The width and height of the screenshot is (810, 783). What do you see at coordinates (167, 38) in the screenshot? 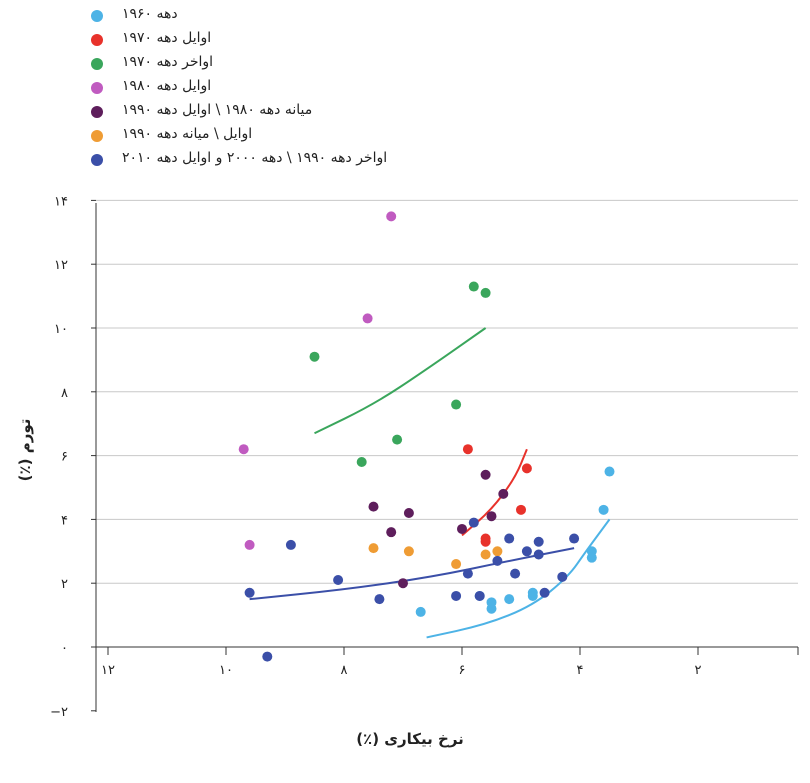
I see `legend-label: اوایل دهه ۱۹۷۰` at bounding box center [167, 38].